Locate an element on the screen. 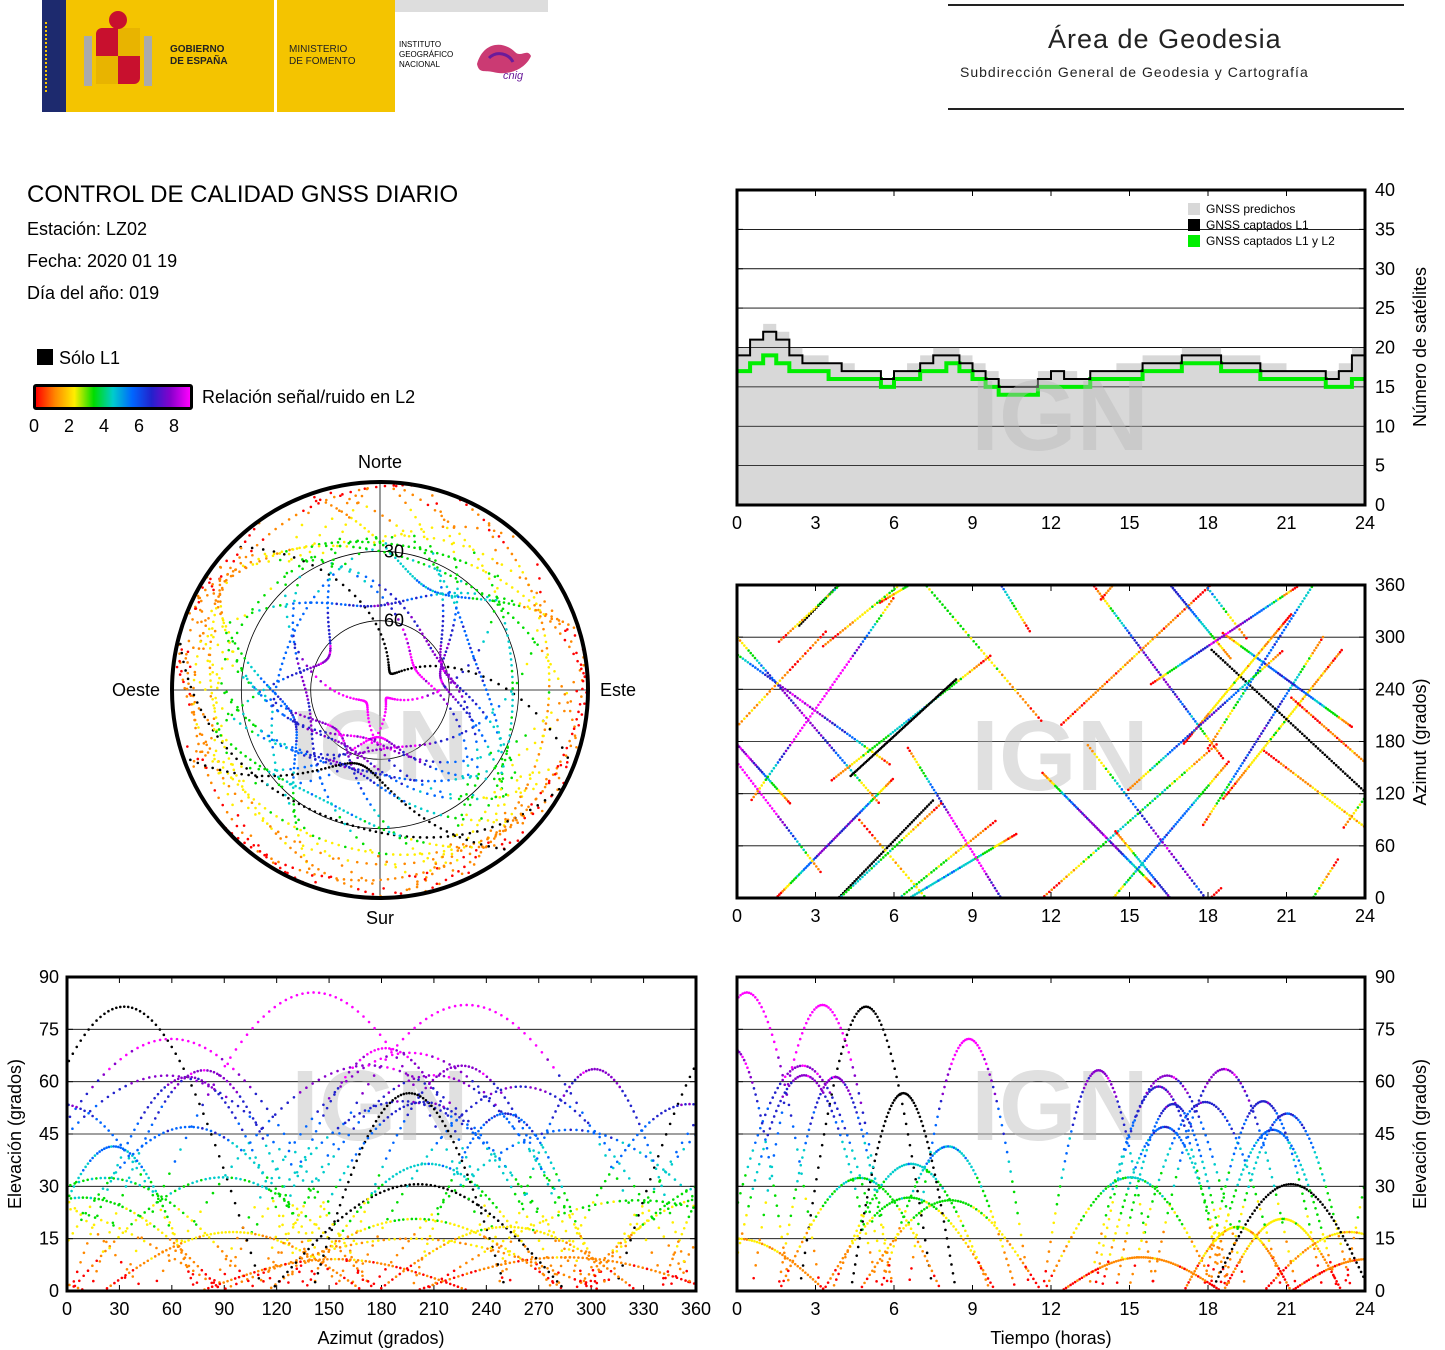 The width and height of the screenshot is (1445, 1350). x-tick-label: 0 is located at coordinates (67, 1309).